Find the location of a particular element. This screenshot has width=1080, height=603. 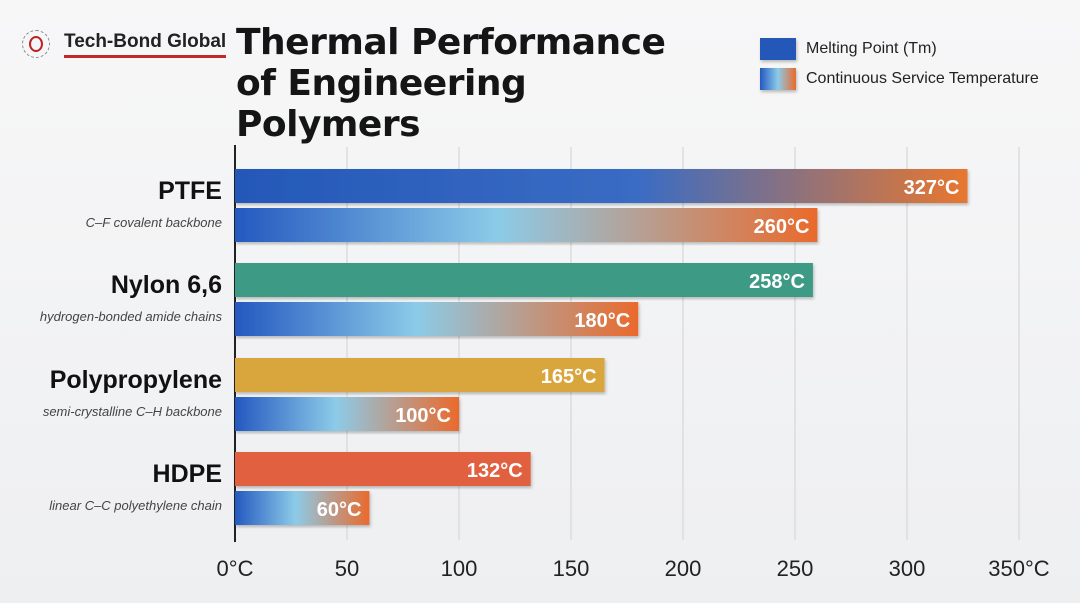

x-tick-label: 300 is located at coordinates (907, 568).